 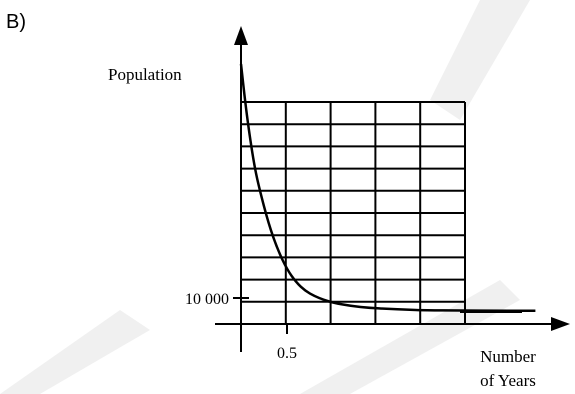 I want to click on part-label: B), so click(x=16, y=22).